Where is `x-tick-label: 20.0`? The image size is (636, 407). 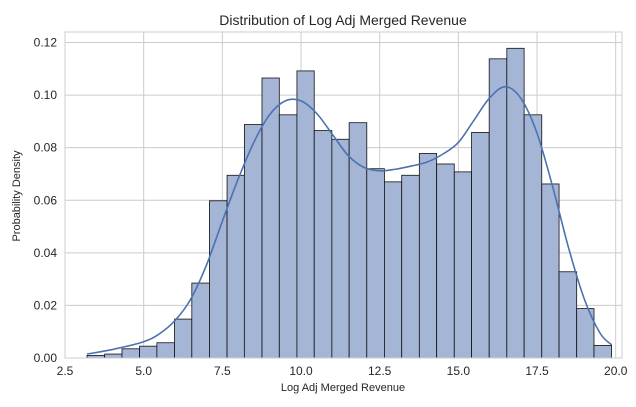
x-tick-label: 20.0 is located at coordinates (616, 371).